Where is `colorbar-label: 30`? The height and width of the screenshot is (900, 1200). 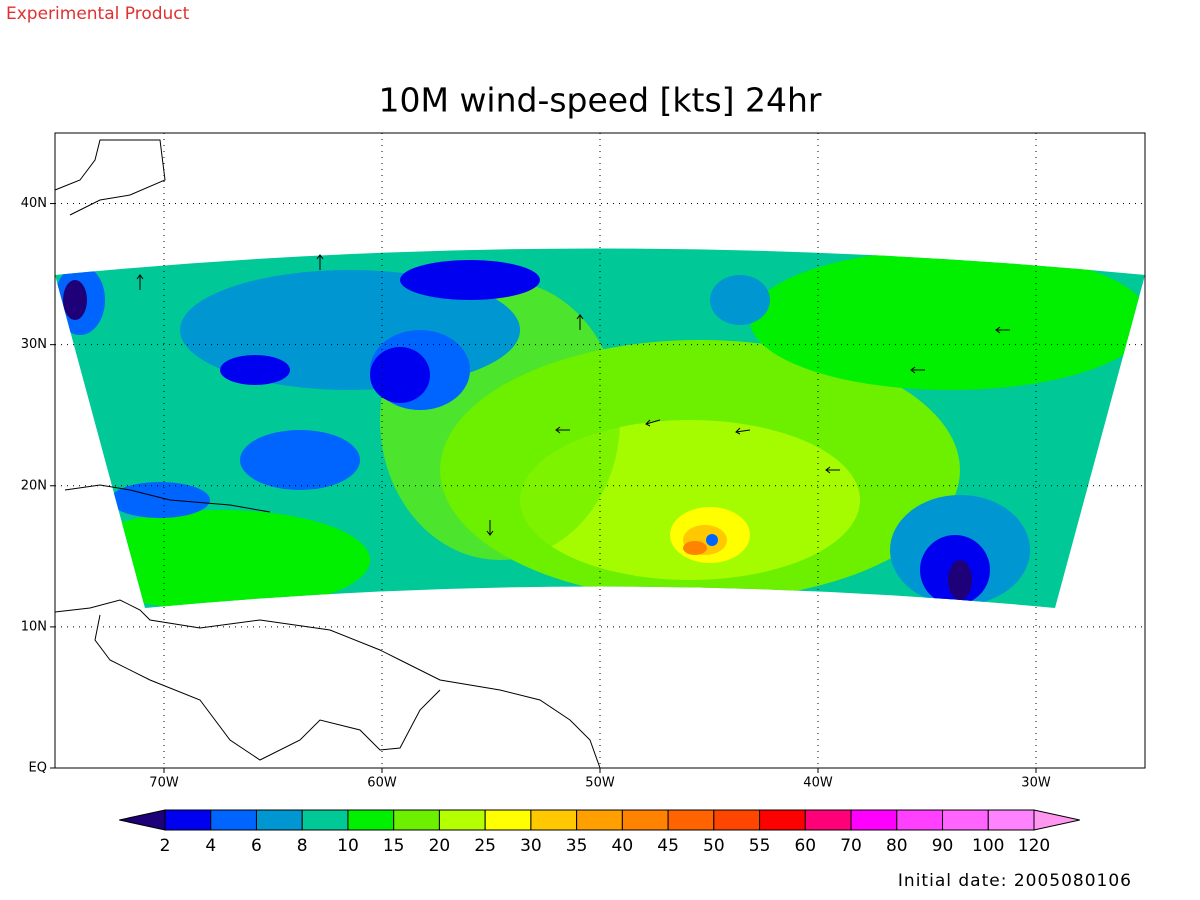 colorbar-label: 30 is located at coordinates (531, 846).